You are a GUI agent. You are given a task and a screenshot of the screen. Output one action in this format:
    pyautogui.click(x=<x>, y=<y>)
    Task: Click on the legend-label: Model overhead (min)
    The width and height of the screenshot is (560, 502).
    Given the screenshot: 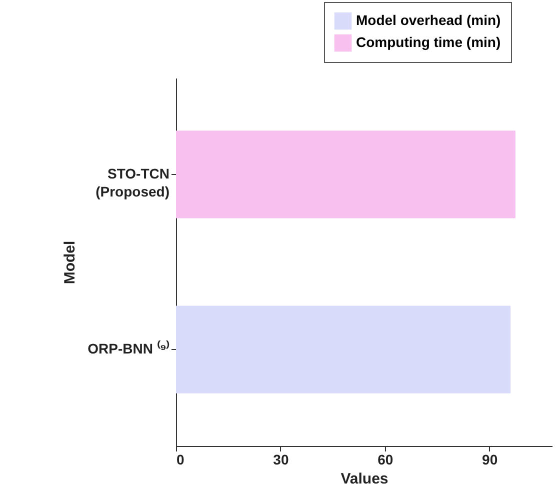 What is the action you would take?
    pyautogui.click(x=428, y=20)
    